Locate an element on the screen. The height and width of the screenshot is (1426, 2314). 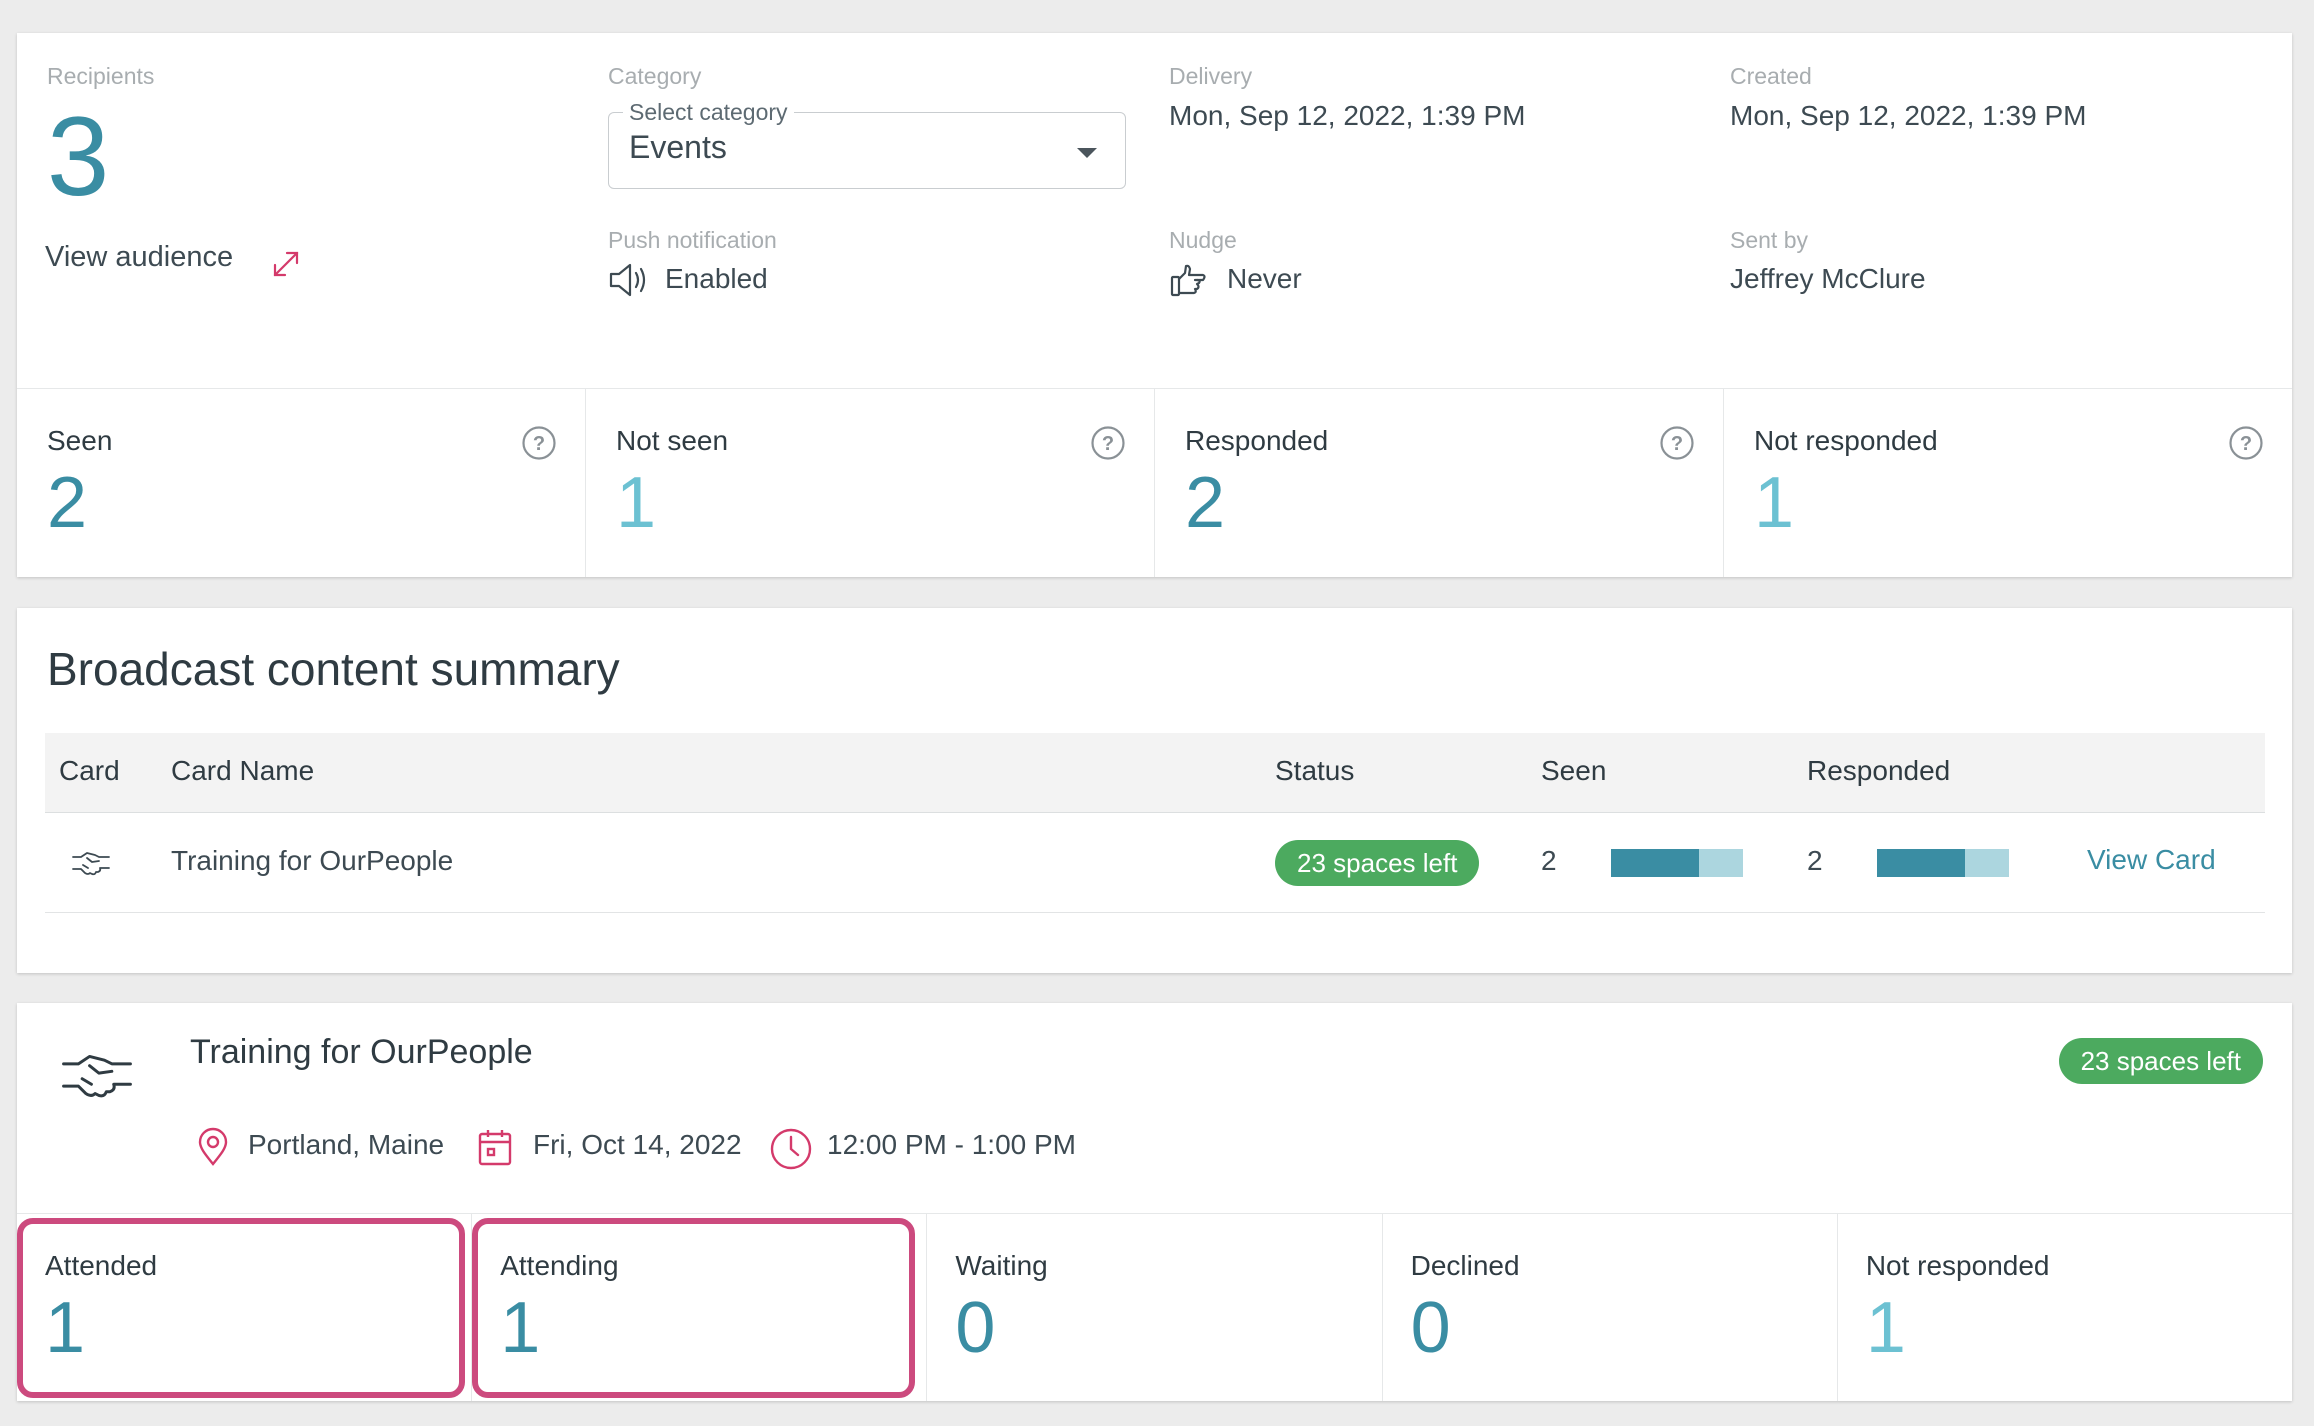
stat-responded: Responded 2 ? is located at coordinates (1439, 483).